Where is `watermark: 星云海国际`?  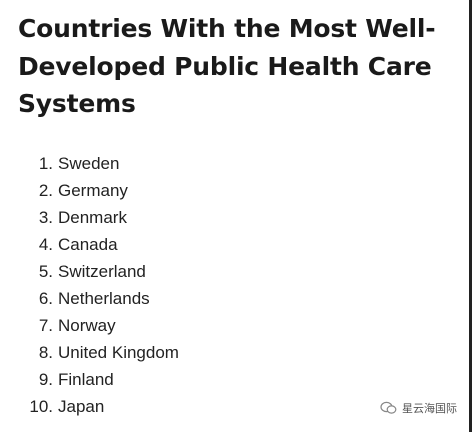
watermark: 星云海国际 is located at coordinates (418, 408).